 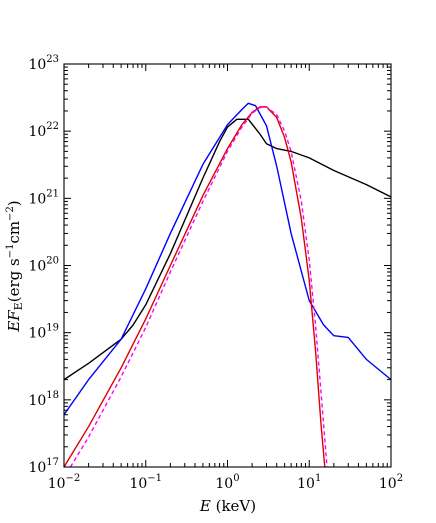 What do you see at coordinates (227, 482) in the screenshot?
I see `x-tick-label: 10⁰` at bounding box center [227, 482].